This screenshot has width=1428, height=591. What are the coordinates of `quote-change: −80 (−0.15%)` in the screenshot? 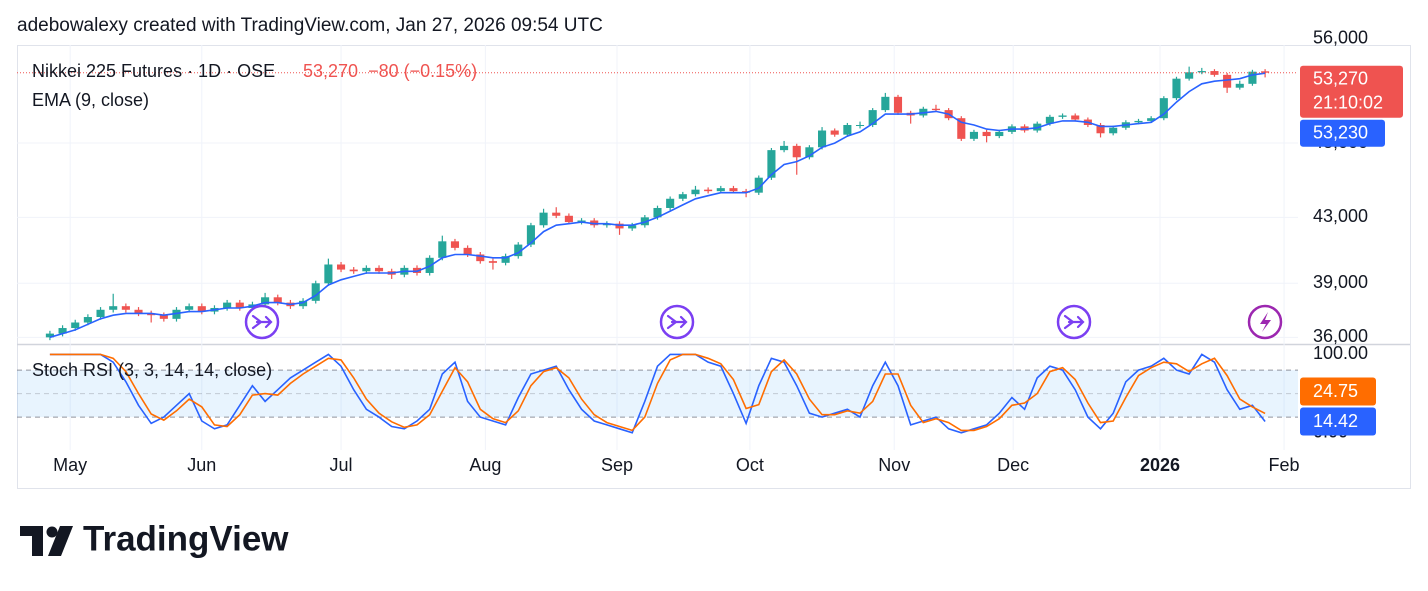 It's located at (422, 71).